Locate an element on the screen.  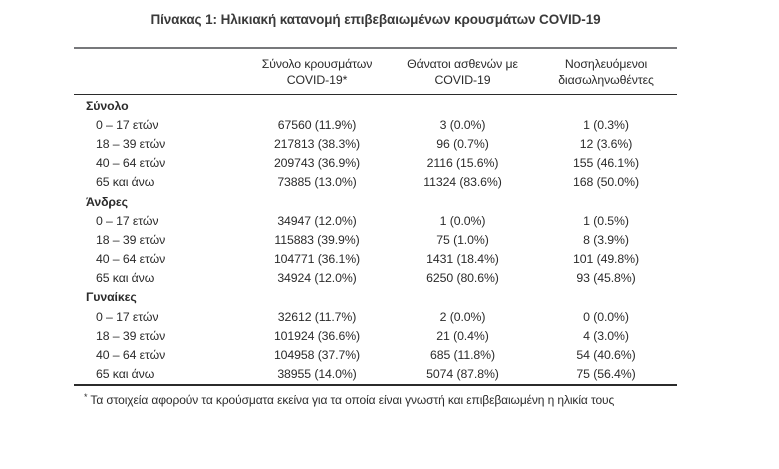
intubated-cell: 1 (0.5%) is located at coordinates (606, 220).